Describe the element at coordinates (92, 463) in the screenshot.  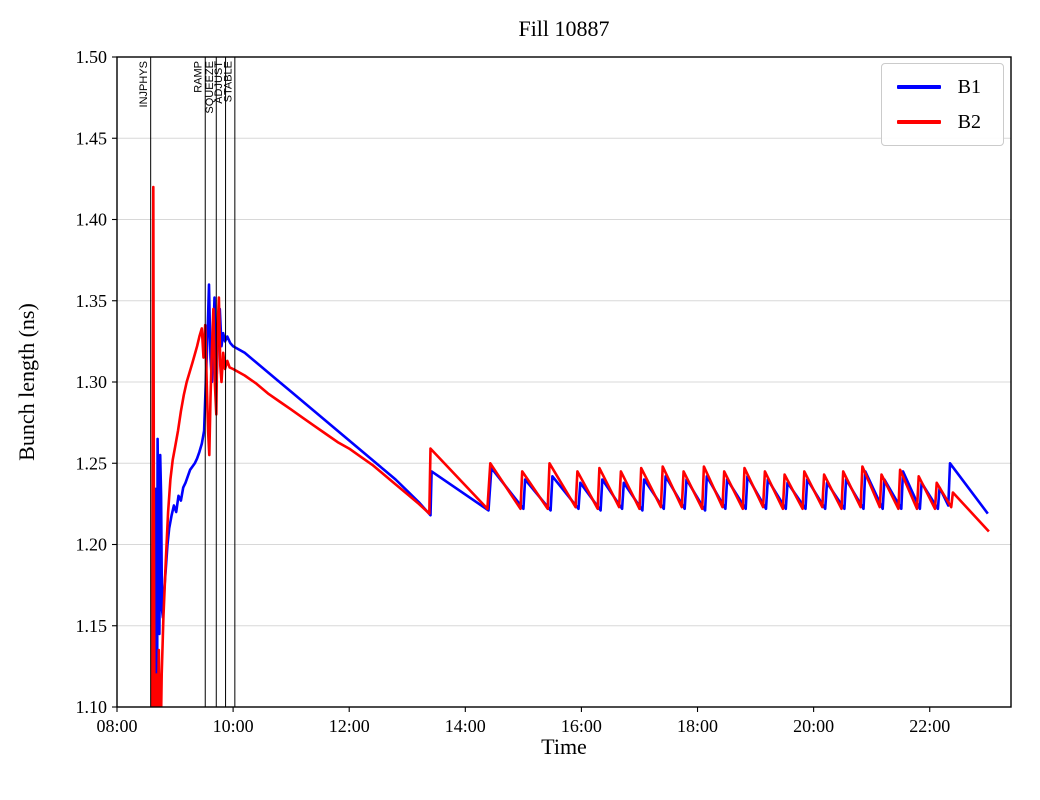
I see `y-tick-label: 1.25` at that location.